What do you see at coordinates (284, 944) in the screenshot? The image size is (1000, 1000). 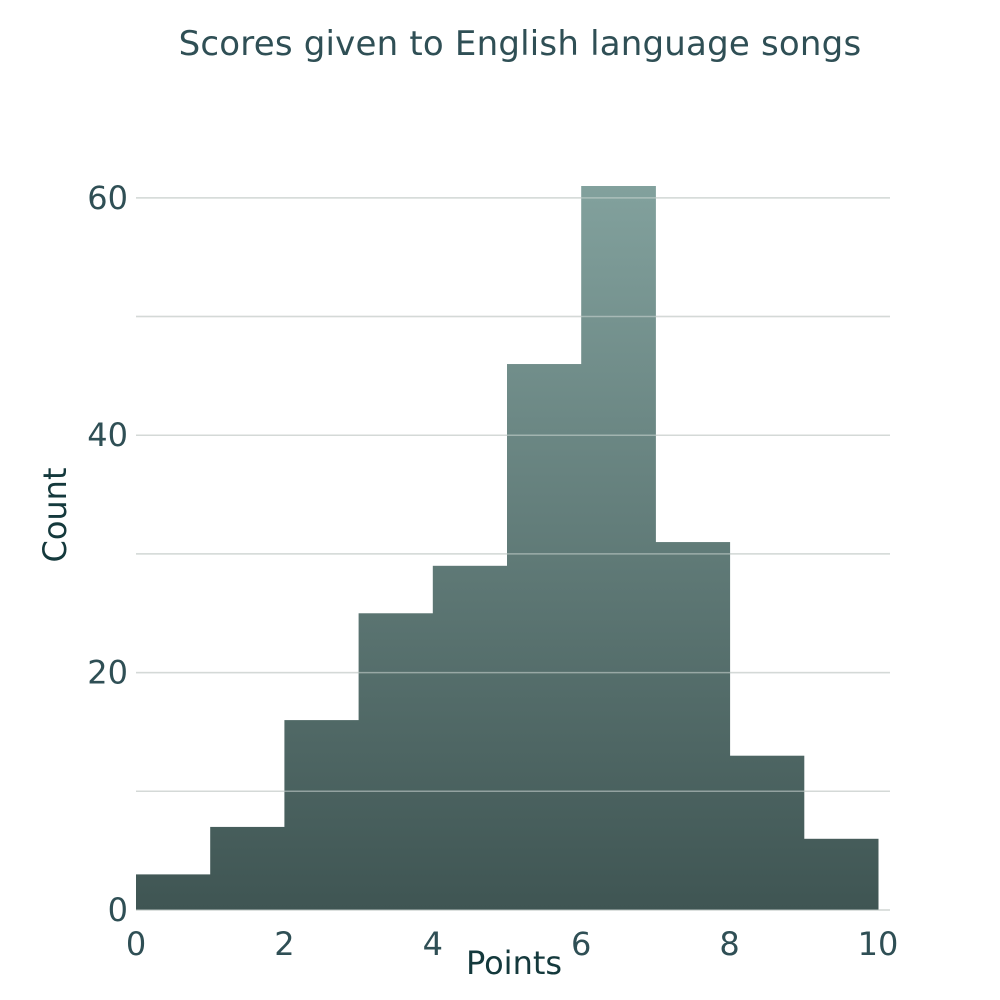 I see `x-tick-label-2: 2` at bounding box center [284, 944].